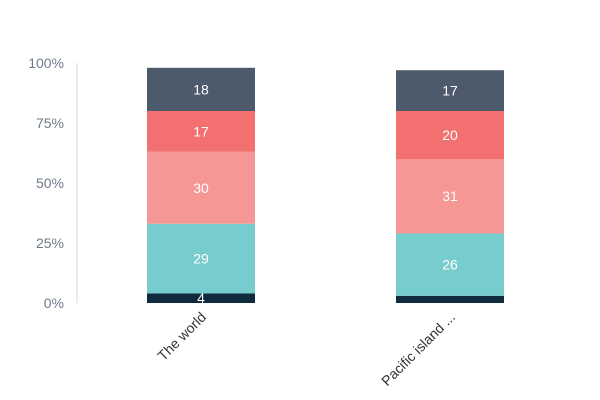 This screenshot has width=600, height=400. What do you see at coordinates (54, 303) in the screenshot?
I see `y-tick-label: 0%` at bounding box center [54, 303].